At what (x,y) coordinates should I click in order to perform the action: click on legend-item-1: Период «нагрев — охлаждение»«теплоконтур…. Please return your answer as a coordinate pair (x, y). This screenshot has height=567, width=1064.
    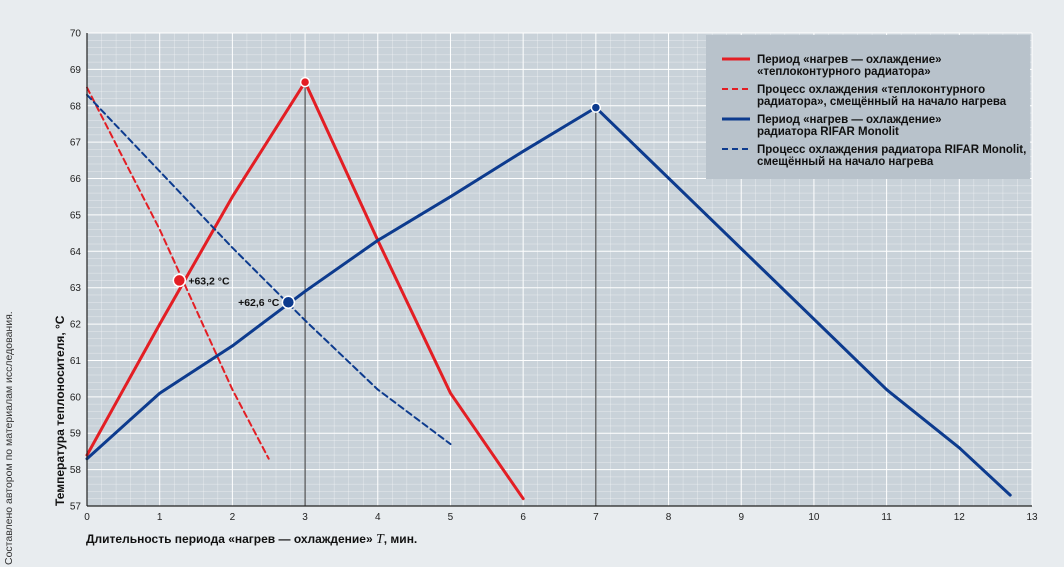
    Looking at the image, I should click on (832, 66).